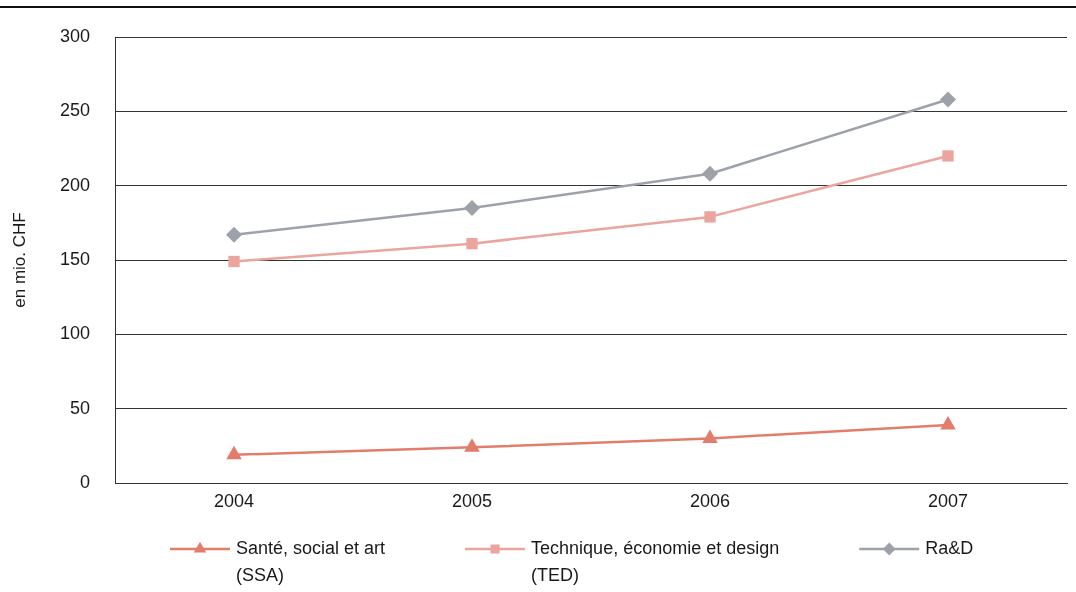  What do you see at coordinates (74, 184) in the screenshot?
I see `y-tick-label: 200` at bounding box center [74, 184].